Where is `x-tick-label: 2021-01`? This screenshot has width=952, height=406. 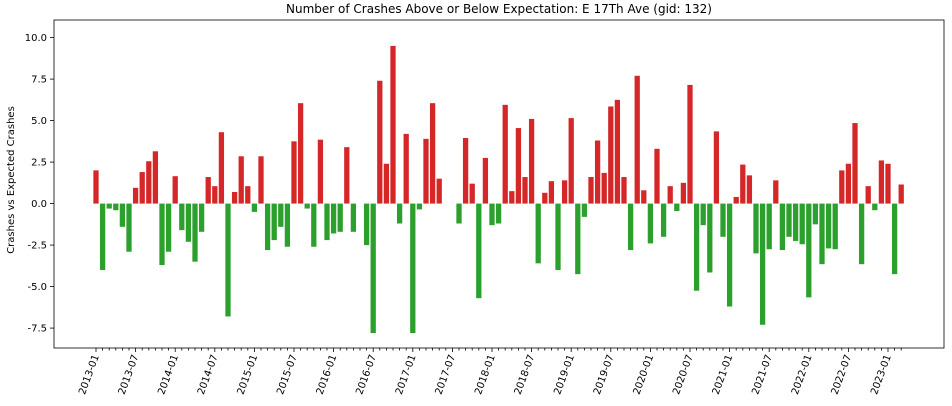 x-tick-label: 2021-01 is located at coordinates (723, 374).